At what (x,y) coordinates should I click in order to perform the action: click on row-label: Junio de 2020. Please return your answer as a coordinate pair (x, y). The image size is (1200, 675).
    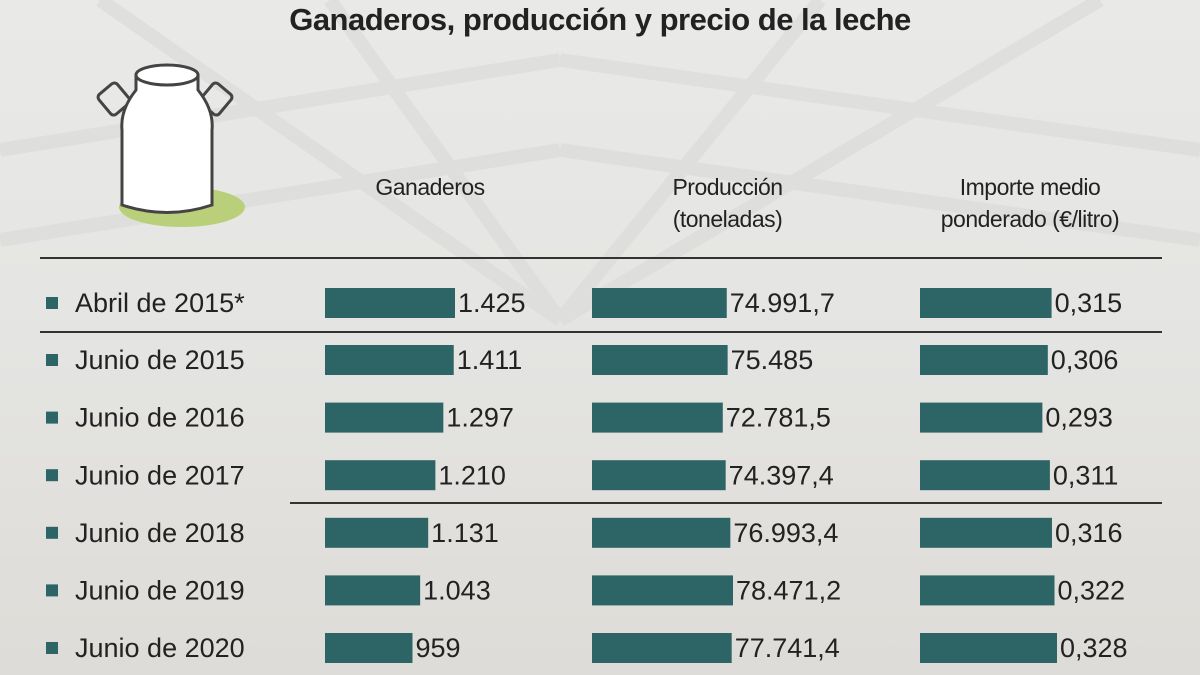
    Looking at the image, I should click on (160, 648).